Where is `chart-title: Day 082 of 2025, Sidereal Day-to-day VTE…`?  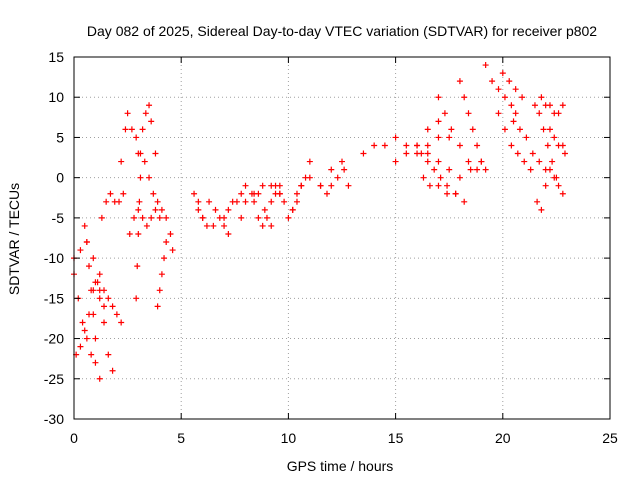 chart-title: Day 082 of 2025, Sidereal Day-to-day VTE… is located at coordinates (342, 31).